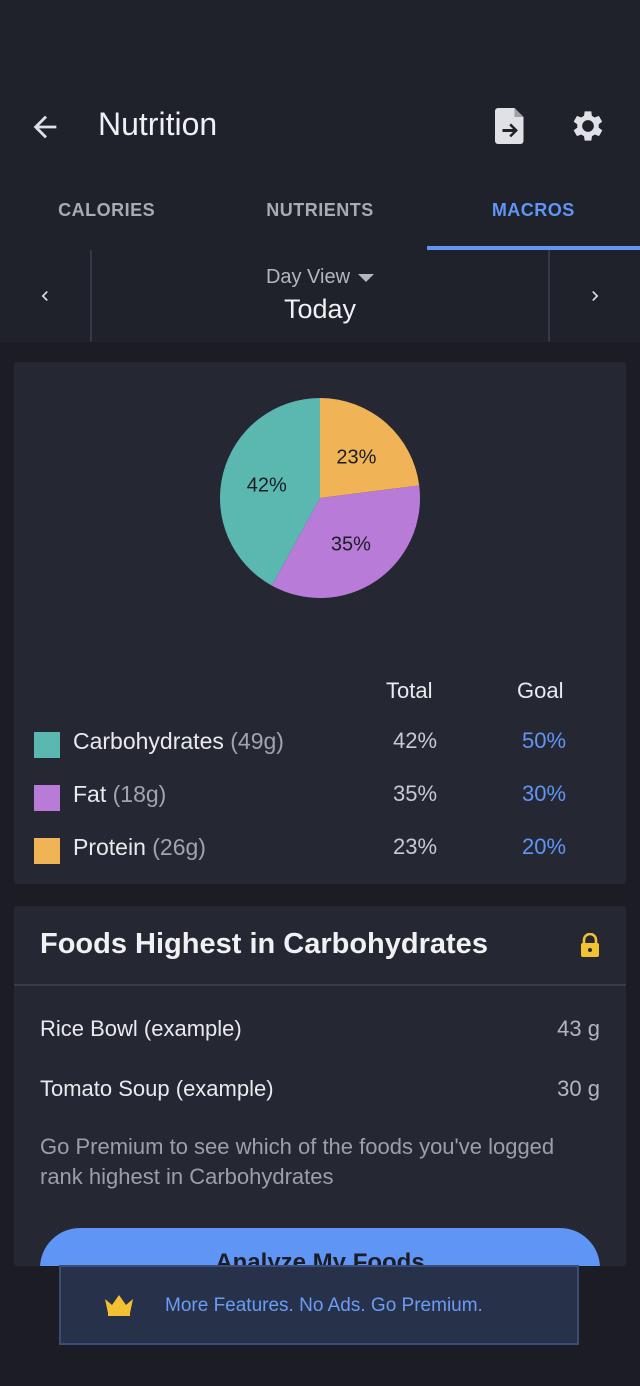  I want to click on premium-banner-text: More Features. No Ads. Go Premium., so click(324, 1305).